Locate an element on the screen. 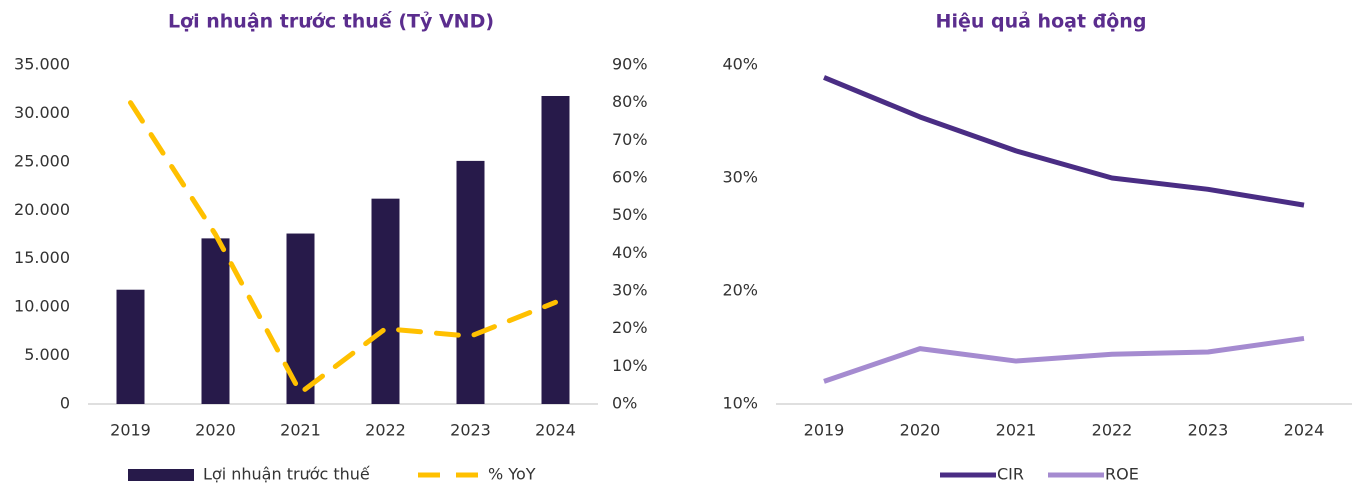  y-tick-label: 15.000 is located at coordinates (42, 257).